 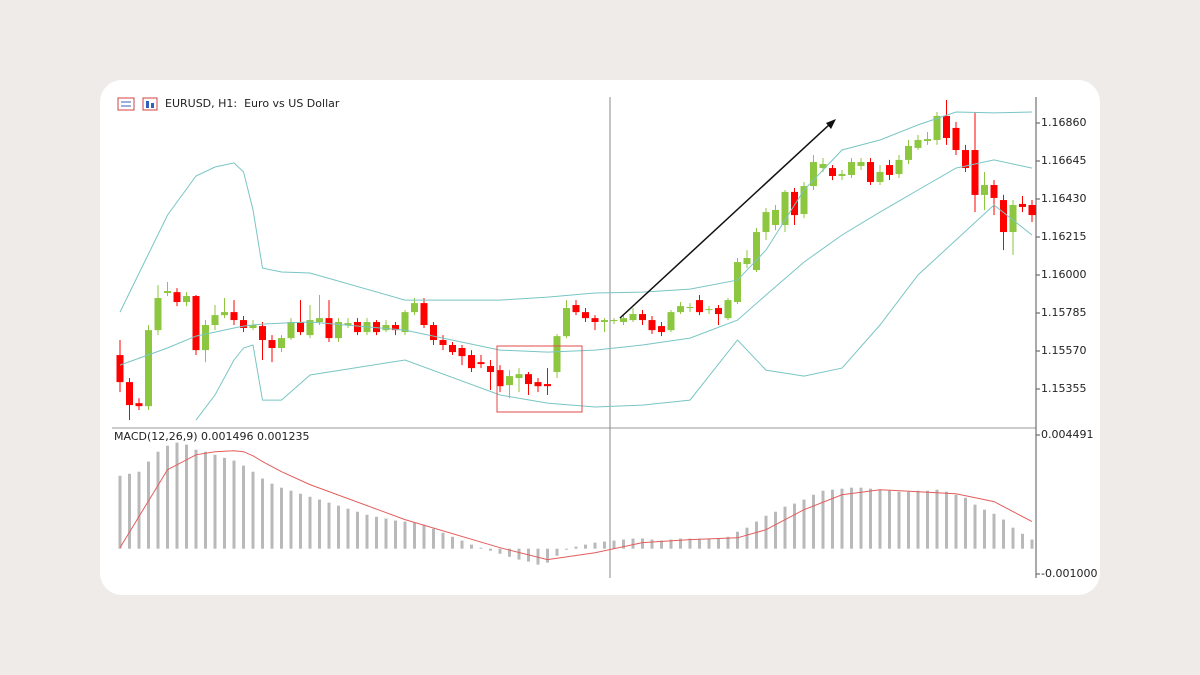 What do you see at coordinates (1064, 236) in the screenshot?
I see `y-tick-label: 1.16215` at bounding box center [1064, 236].